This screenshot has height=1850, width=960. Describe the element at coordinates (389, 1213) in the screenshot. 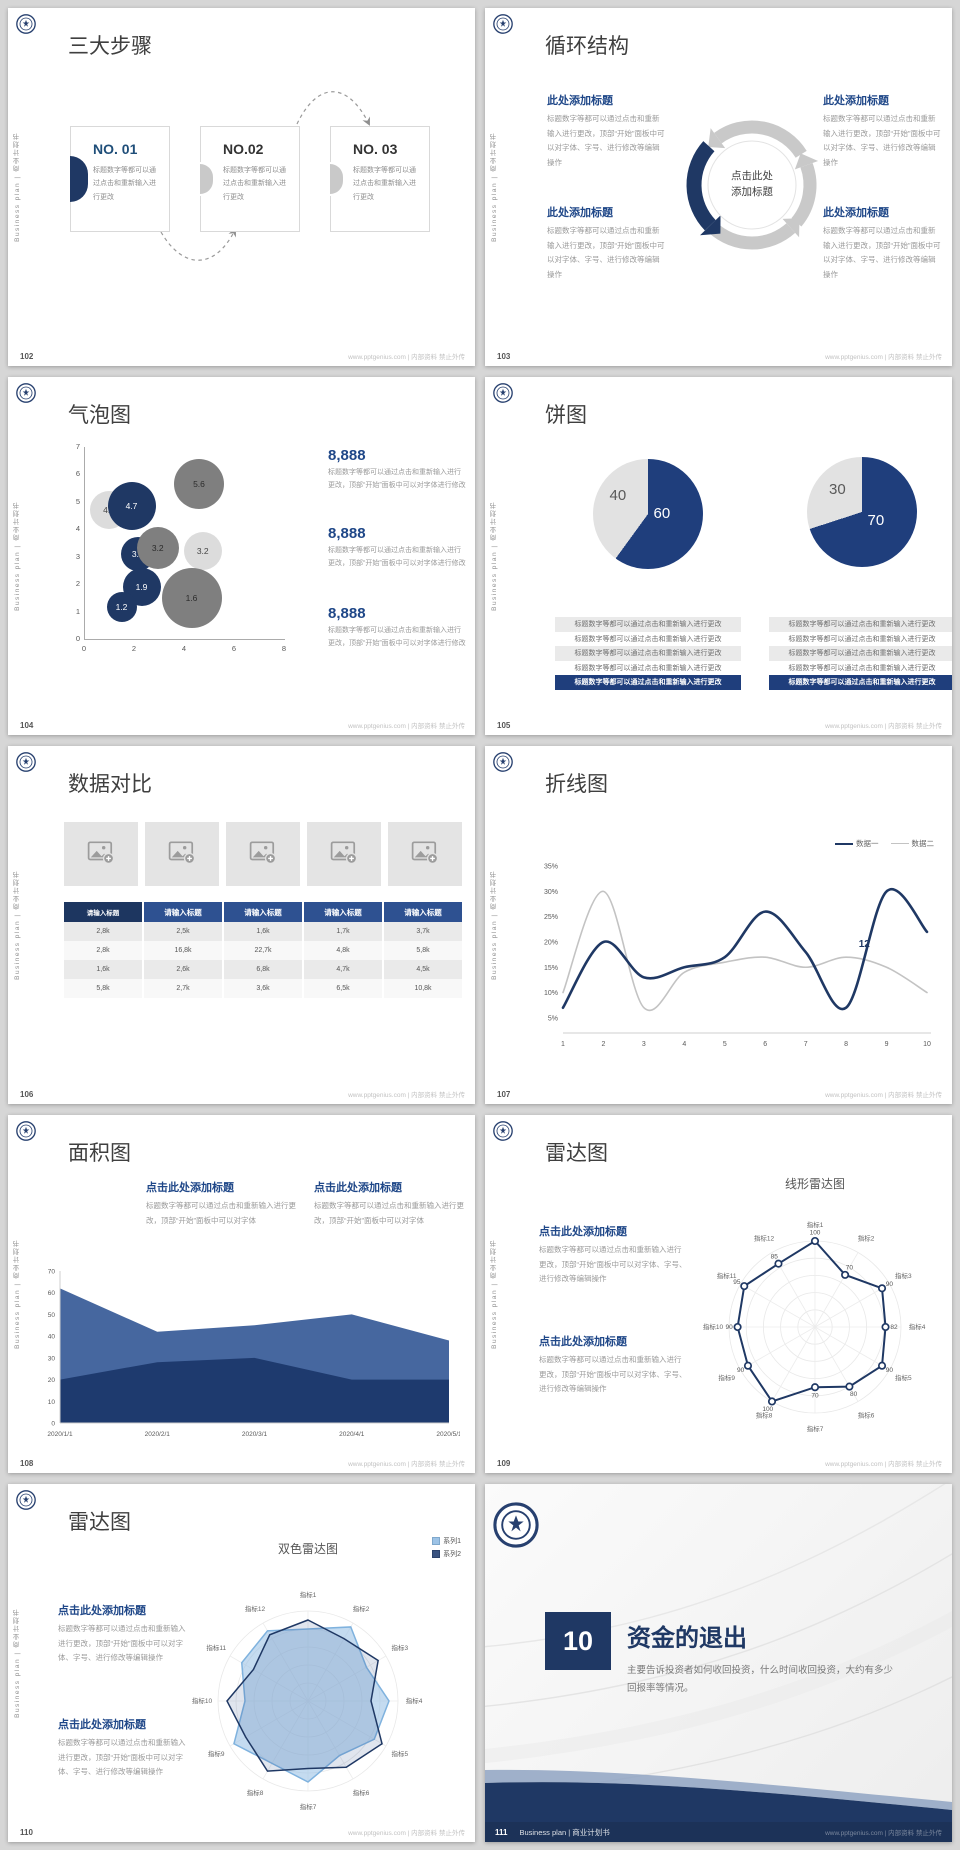

I see `block-body: 标题数字等都可以通过点击和重新输入进行更改，顶部“开始”面板中可以对字体` at that location.